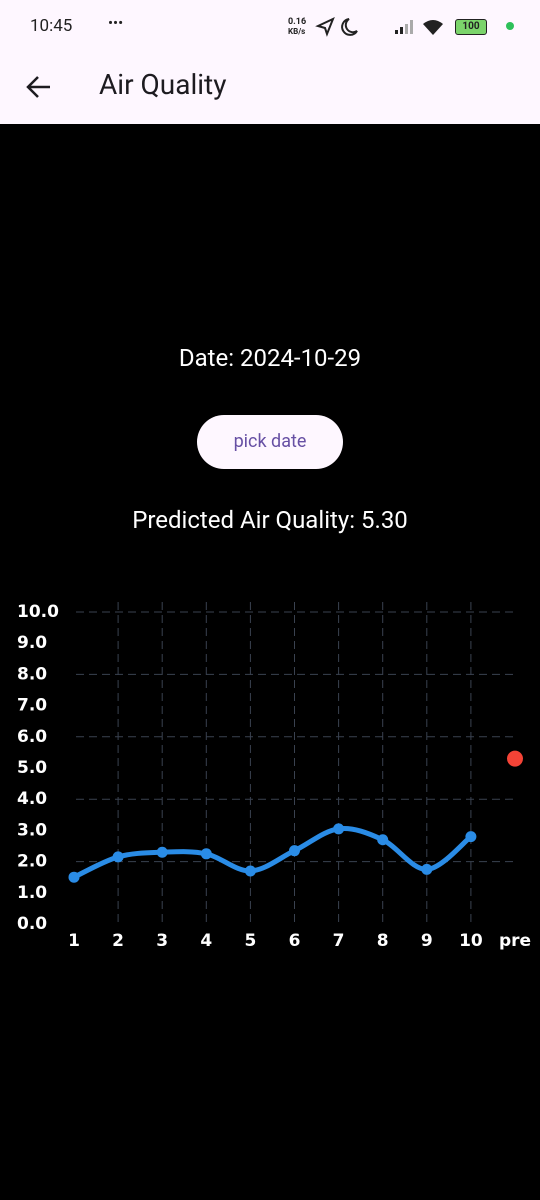 Image resolution: width=540 pixels, height=1200 pixels. I want to click on x-tick-label: 10, so click(471, 941).